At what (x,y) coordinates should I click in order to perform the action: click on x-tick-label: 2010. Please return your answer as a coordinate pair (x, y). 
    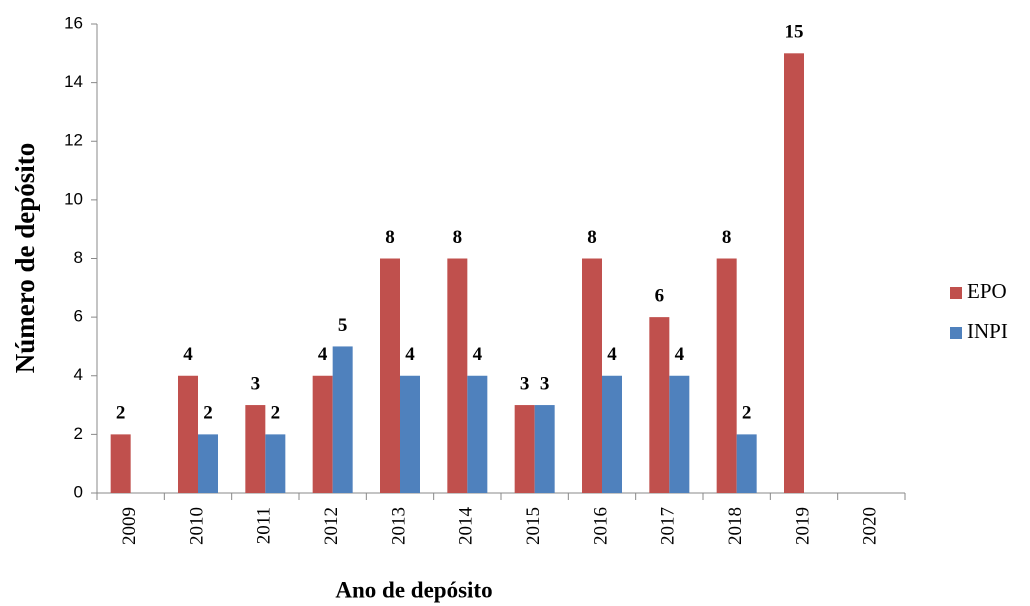
    Looking at the image, I should click on (196, 526).